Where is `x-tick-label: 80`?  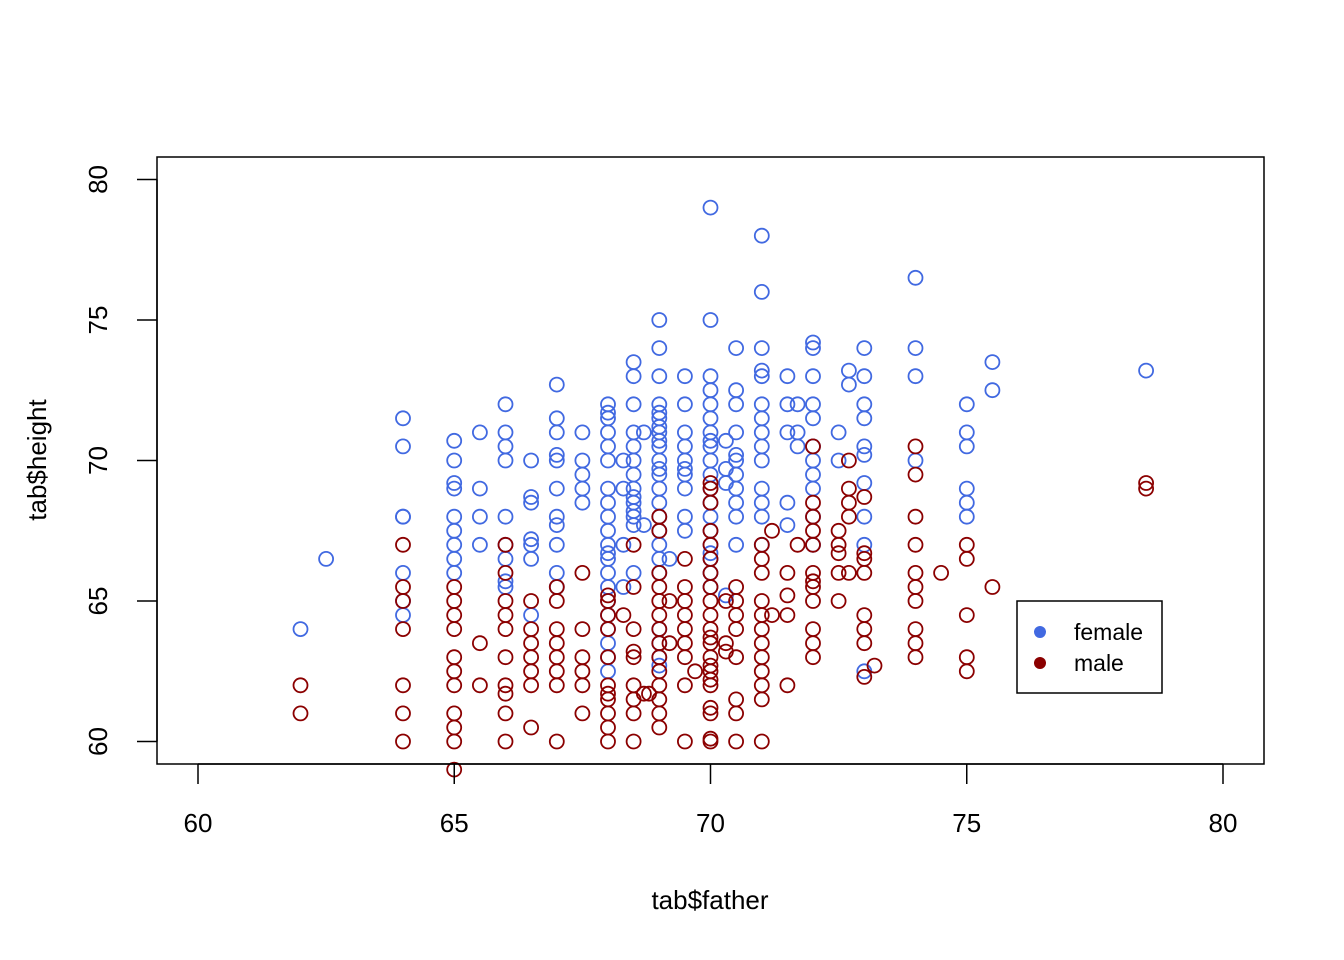 x-tick-label: 80 is located at coordinates (1223, 823).